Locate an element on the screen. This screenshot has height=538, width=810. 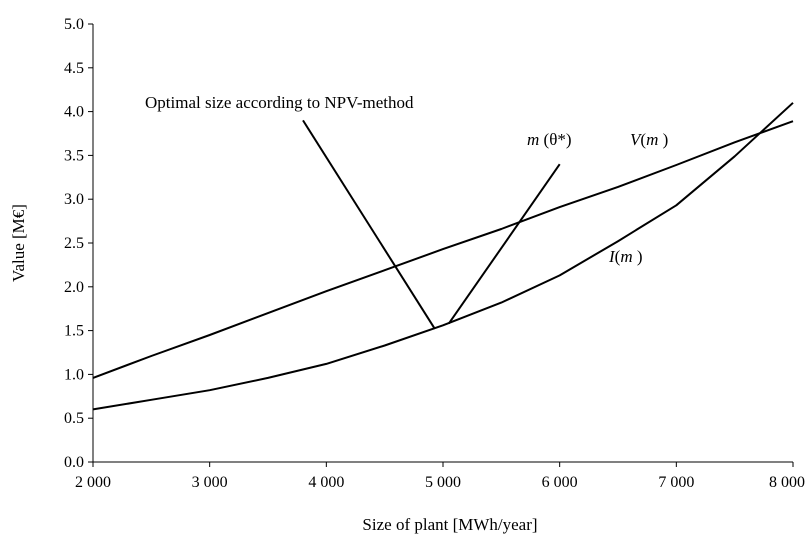
annotation-m-theta: m (θ*) is located at coordinates (549, 139).